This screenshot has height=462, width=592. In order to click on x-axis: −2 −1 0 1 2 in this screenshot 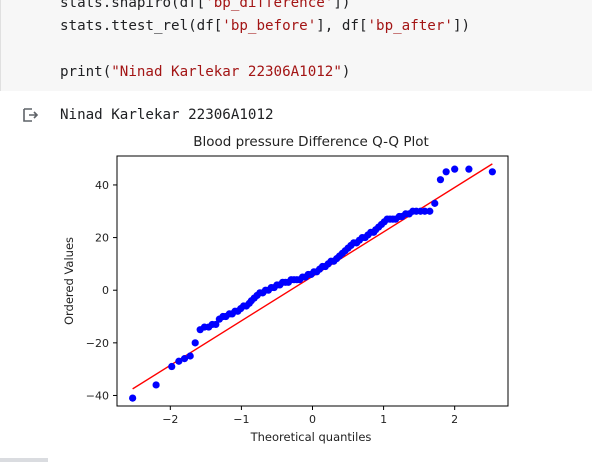, I will do `click(310, 416)`.